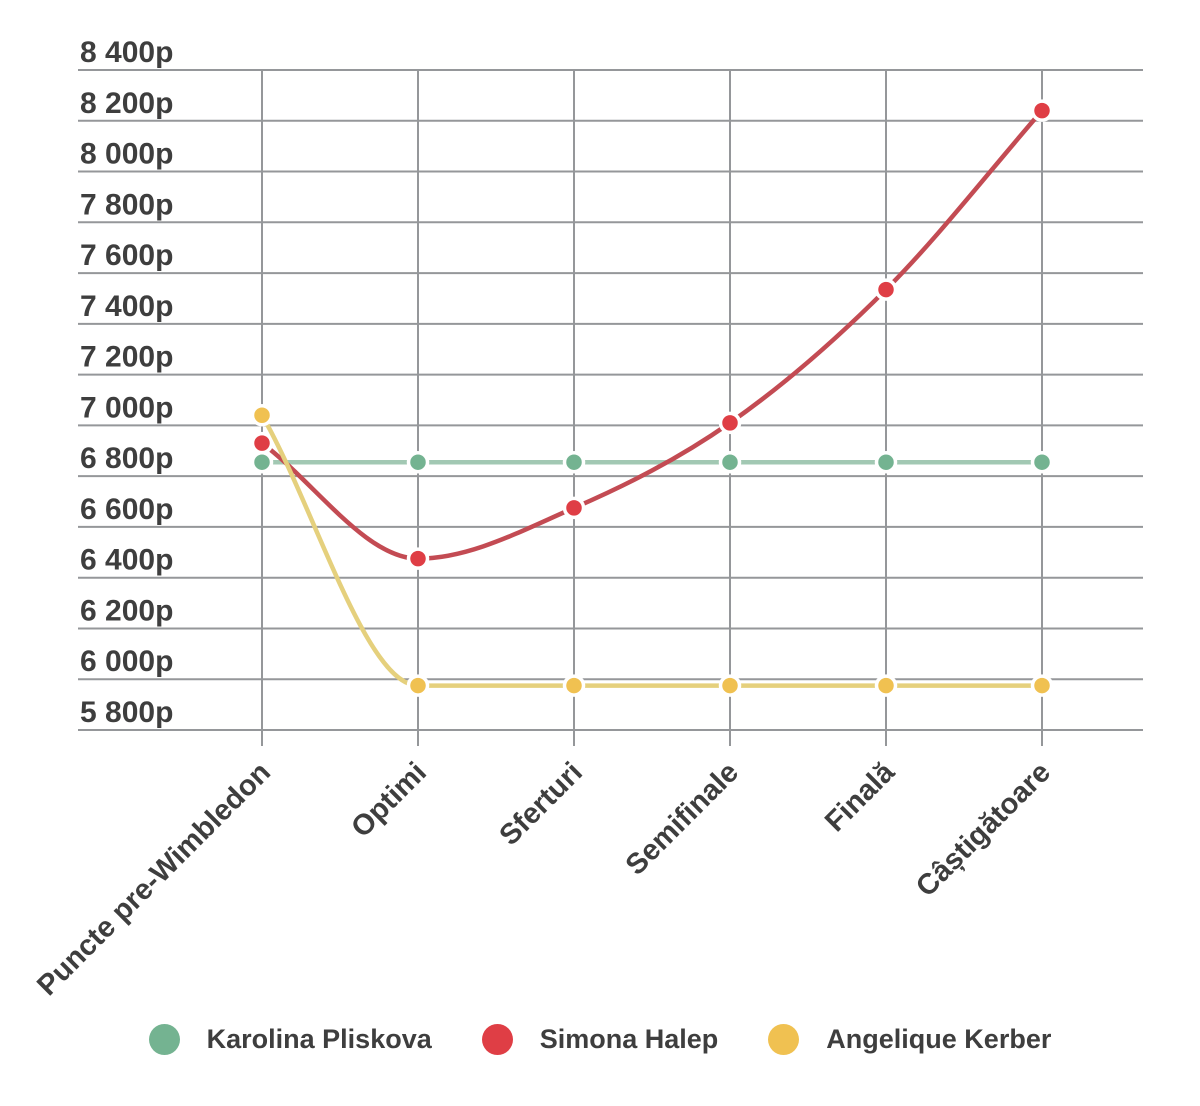  Describe the element at coordinates (126, 610) in the screenshot. I see `y-axis-tick-label: 6 200p` at that location.